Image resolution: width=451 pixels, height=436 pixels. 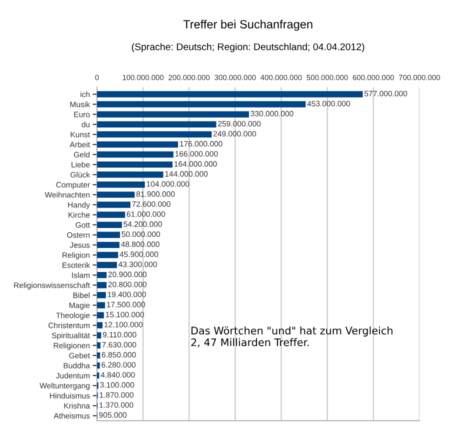 I want to click on chart-subtitle: (Sprache: Deutsch; Region: Deutschland; 04.04.2012), so click(x=248, y=47).